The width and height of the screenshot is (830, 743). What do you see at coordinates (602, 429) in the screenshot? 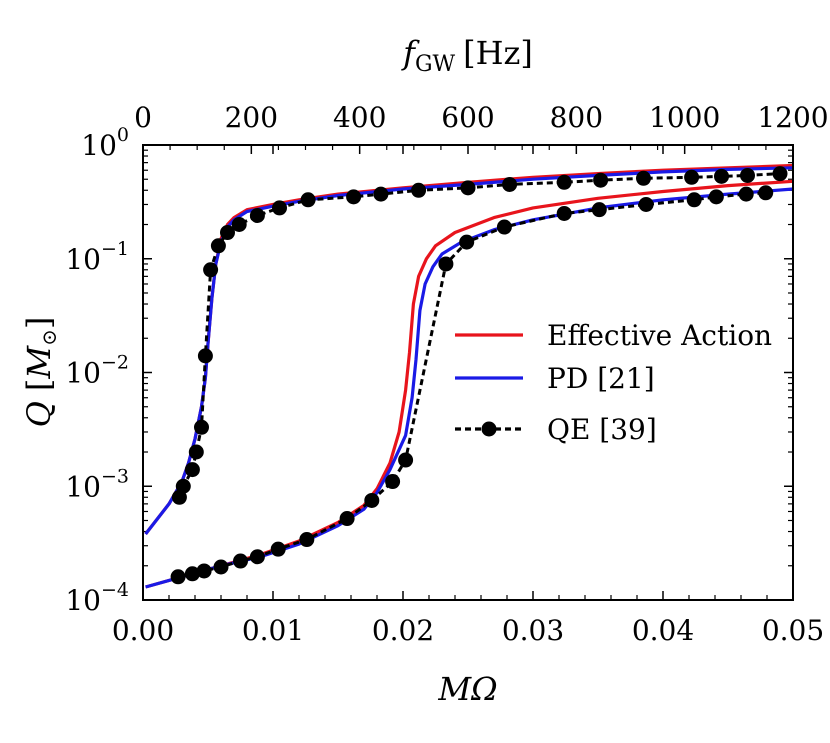
I see `legend-label: QE [39]` at bounding box center [602, 429].